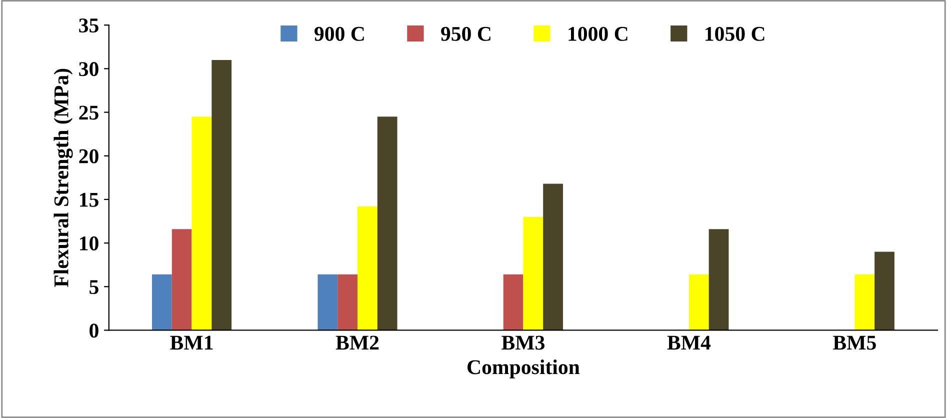  Describe the element at coordinates (88, 69) in the screenshot. I see `y-tick-label: 30` at that location.